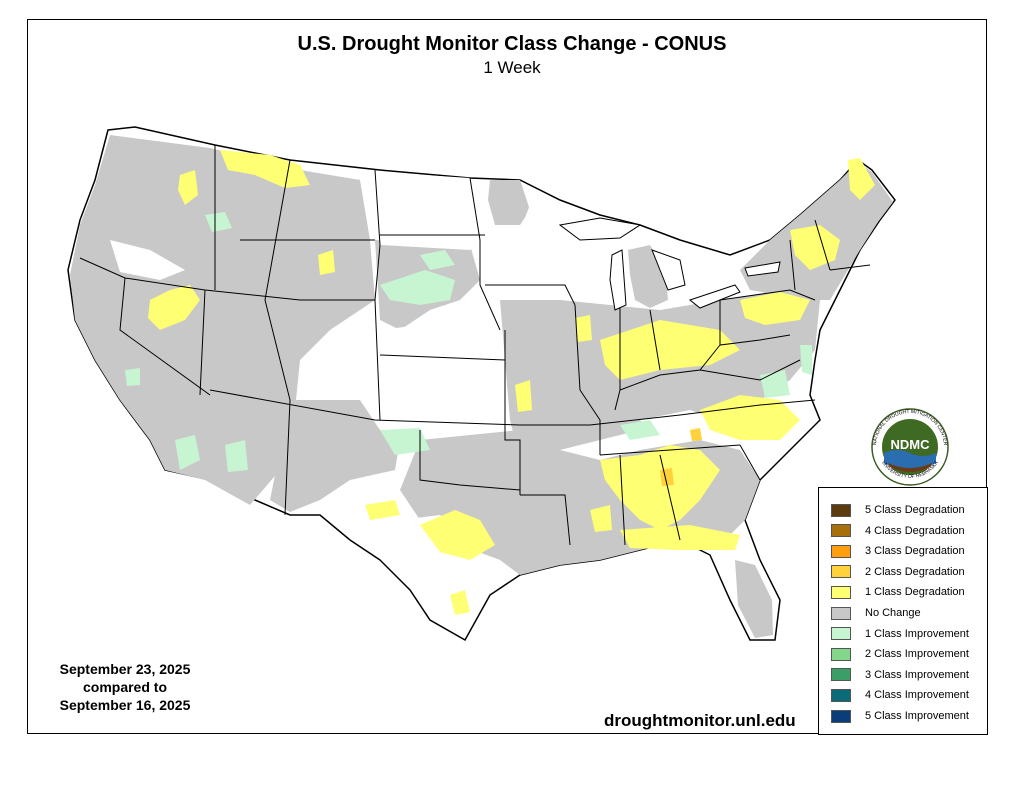 The height and width of the screenshot is (791, 1024). What do you see at coordinates (335, 456) in the screenshot?
I see `no-change-southwest` at bounding box center [335, 456].